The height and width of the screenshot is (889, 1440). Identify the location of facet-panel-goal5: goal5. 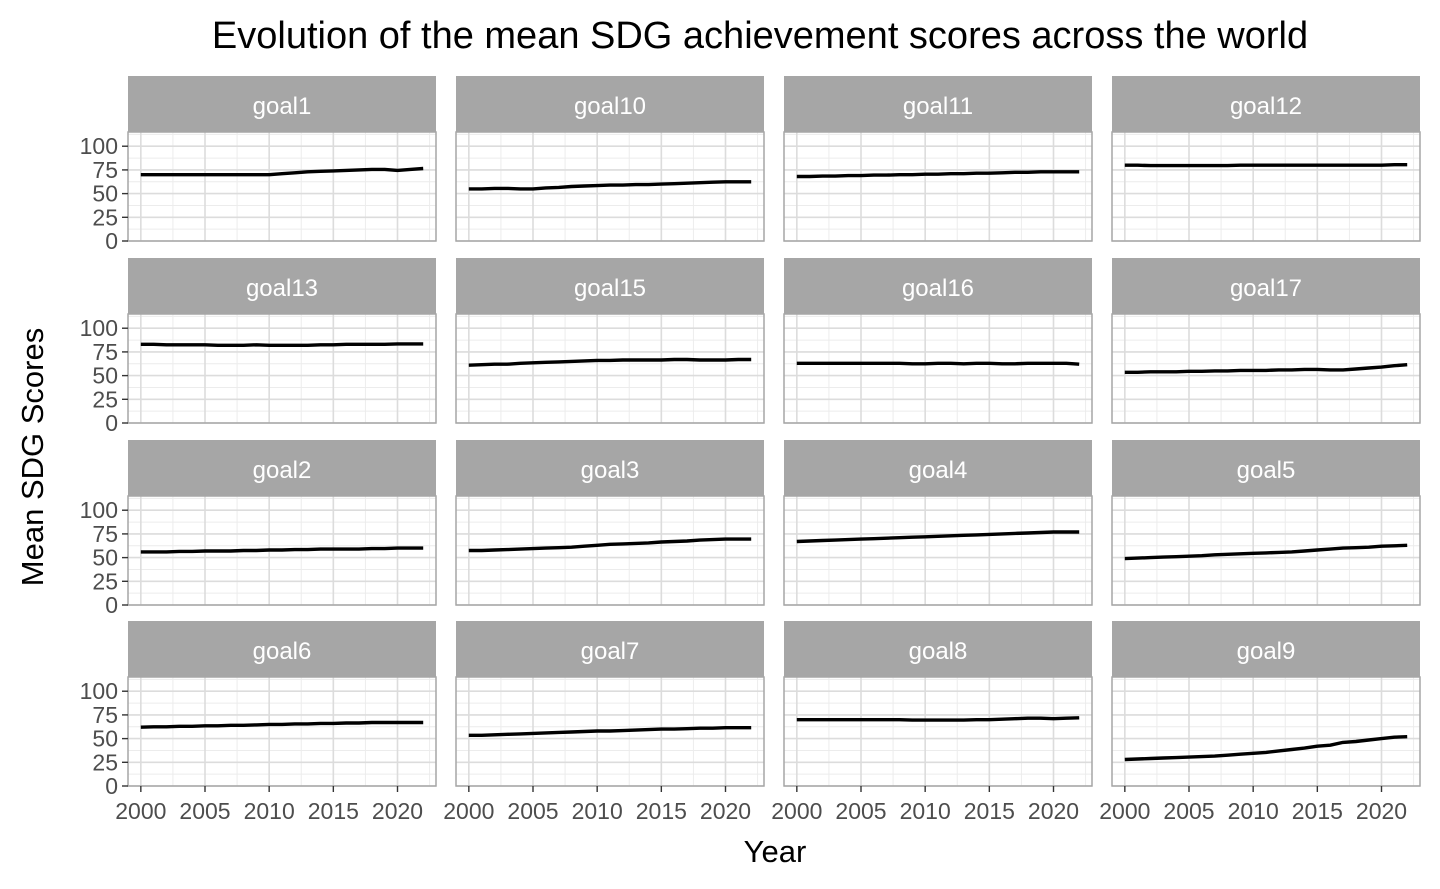
(1266, 523).